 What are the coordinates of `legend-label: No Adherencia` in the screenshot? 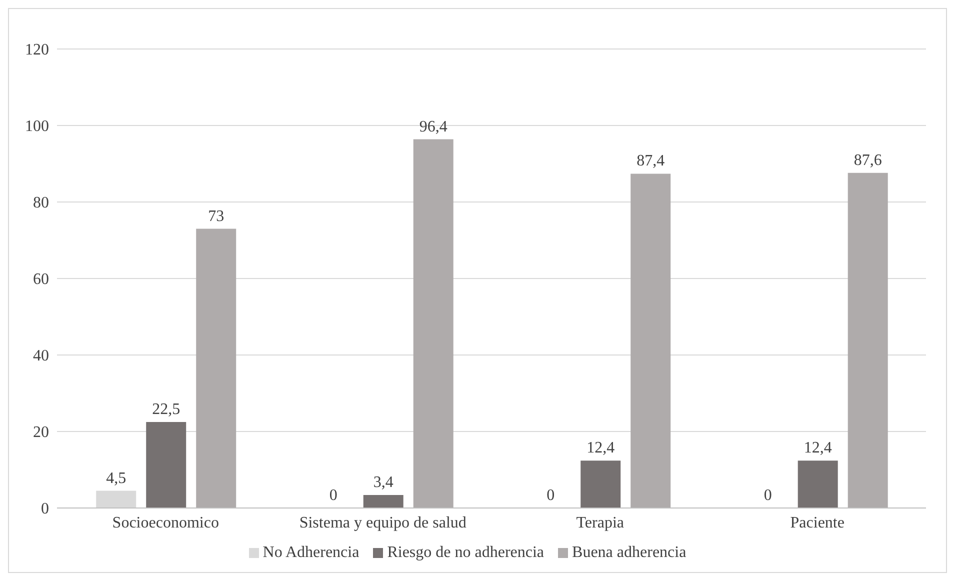 It's located at (311, 553).